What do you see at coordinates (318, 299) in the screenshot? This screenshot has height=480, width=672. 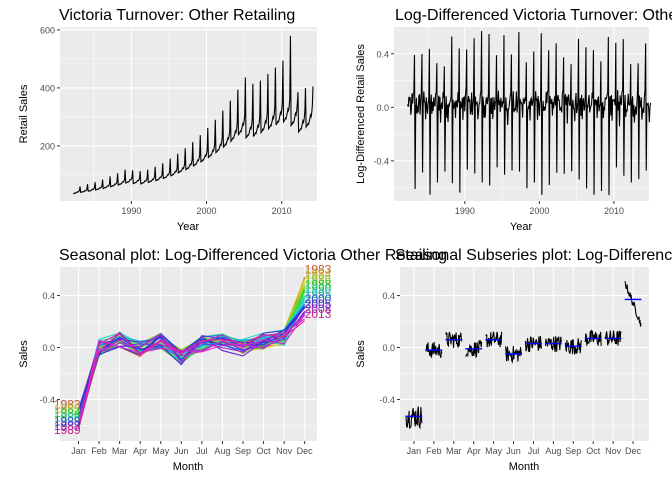 I see `panel-3-year-label-right: 2000` at bounding box center [318, 299].